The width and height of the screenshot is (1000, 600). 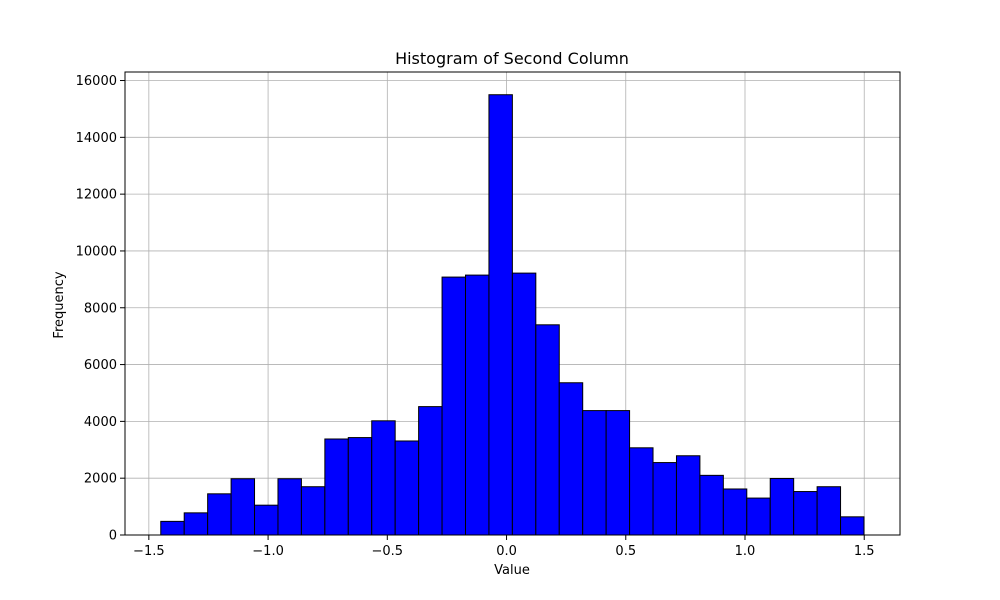 I want to click on y-tick-label: 8000, so click(x=100, y=308).